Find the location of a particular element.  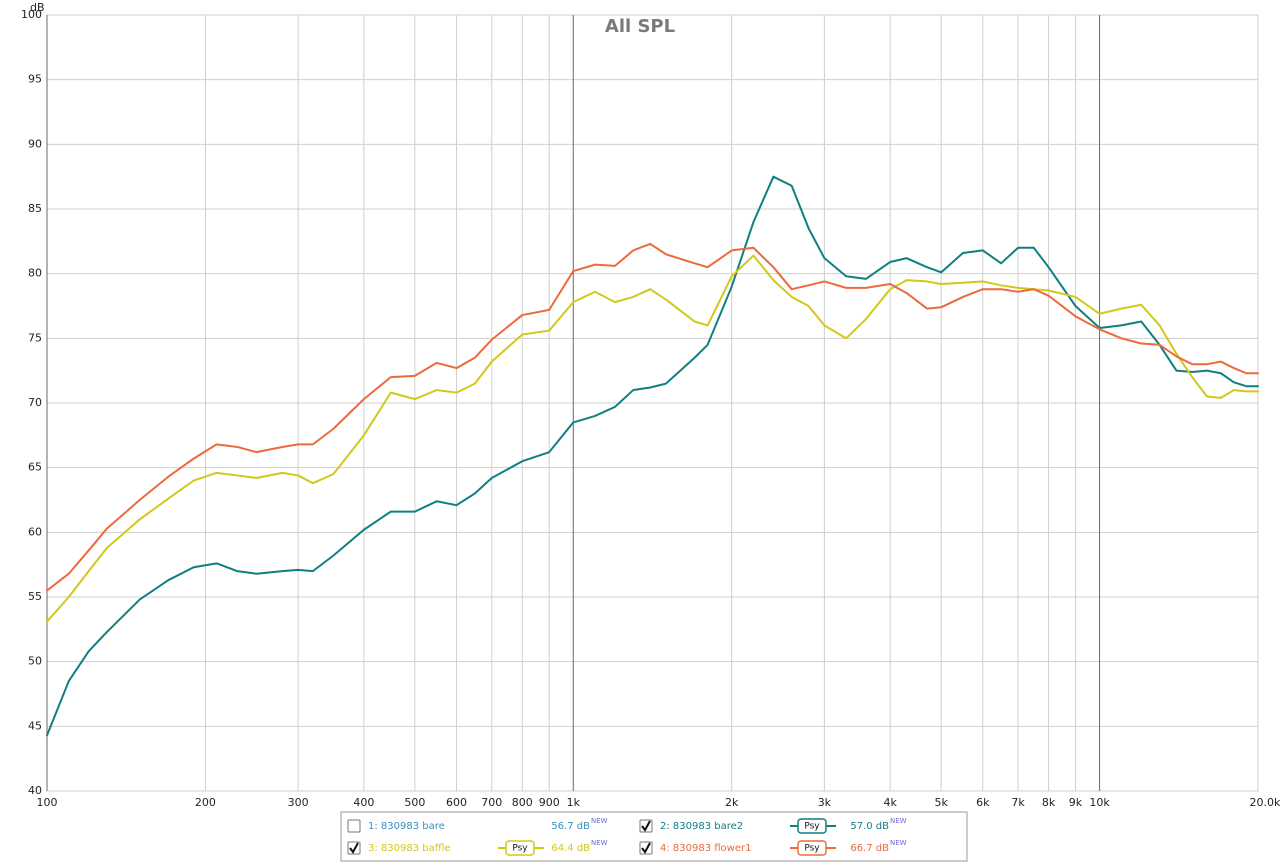

x-tick-label: 9k is located at coordinates (1076, 802).